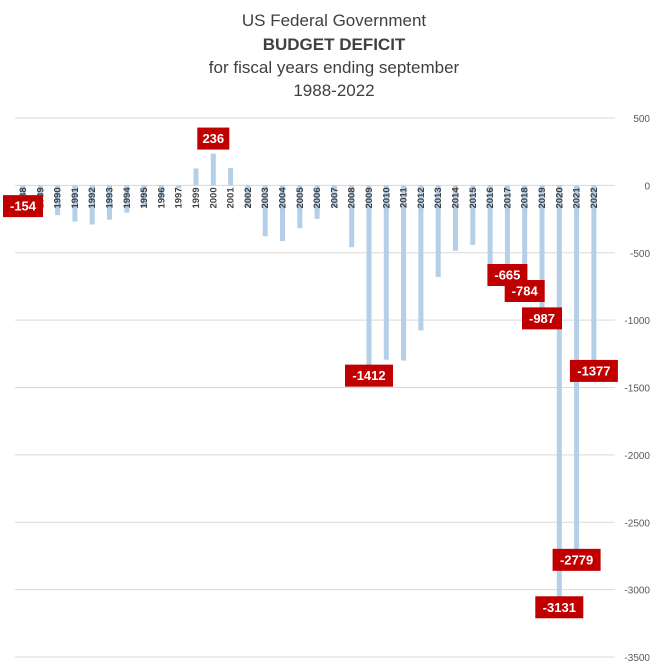  Describe the element at coordinates (283, 198) in the screenshot. I see `x-tick-label: 2004` at that location.